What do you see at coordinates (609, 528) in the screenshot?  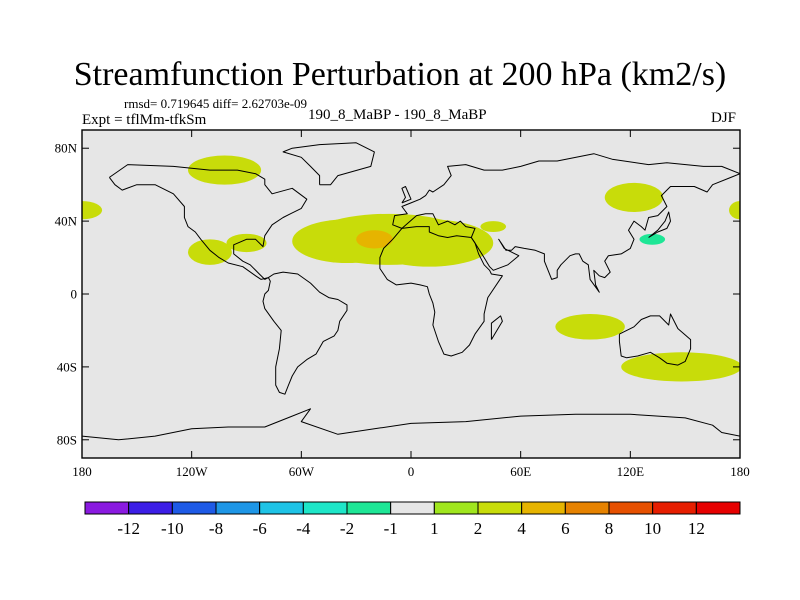 I see `colorbar-label: 8` at bounding box center [609, 528].